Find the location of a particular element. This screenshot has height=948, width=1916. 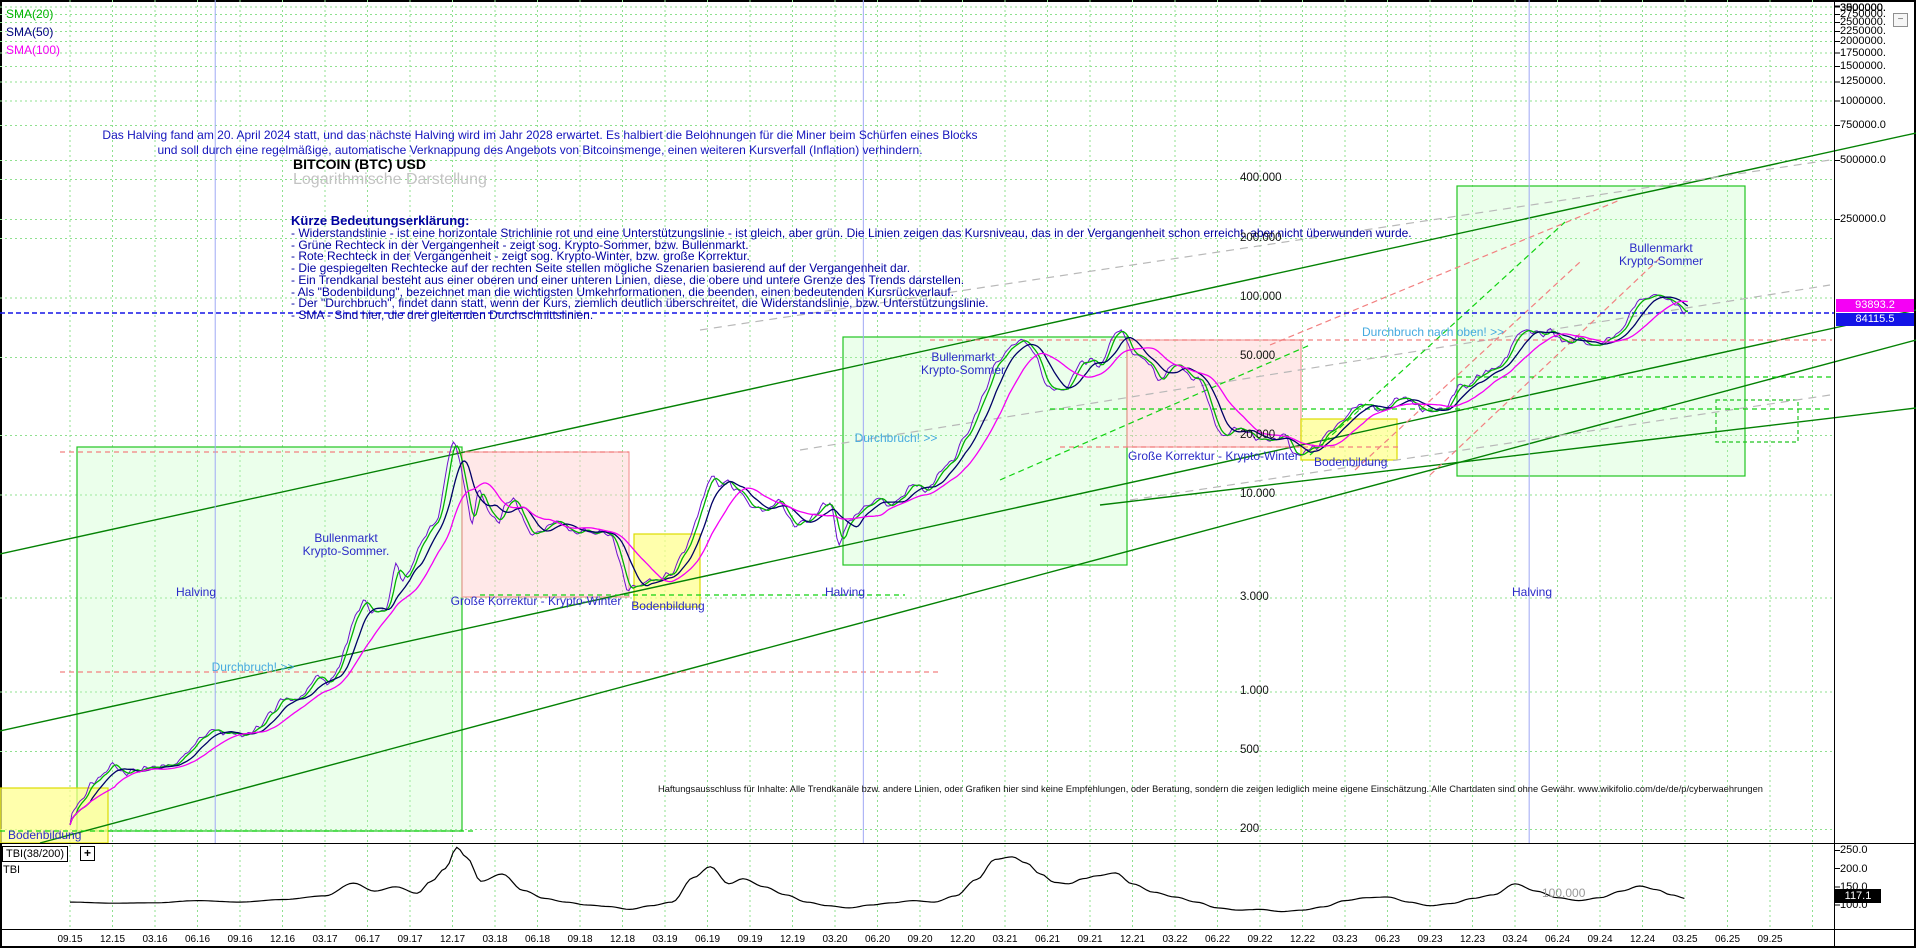

date-tick-label: 09.25 is located at coordinates (1770, 939).